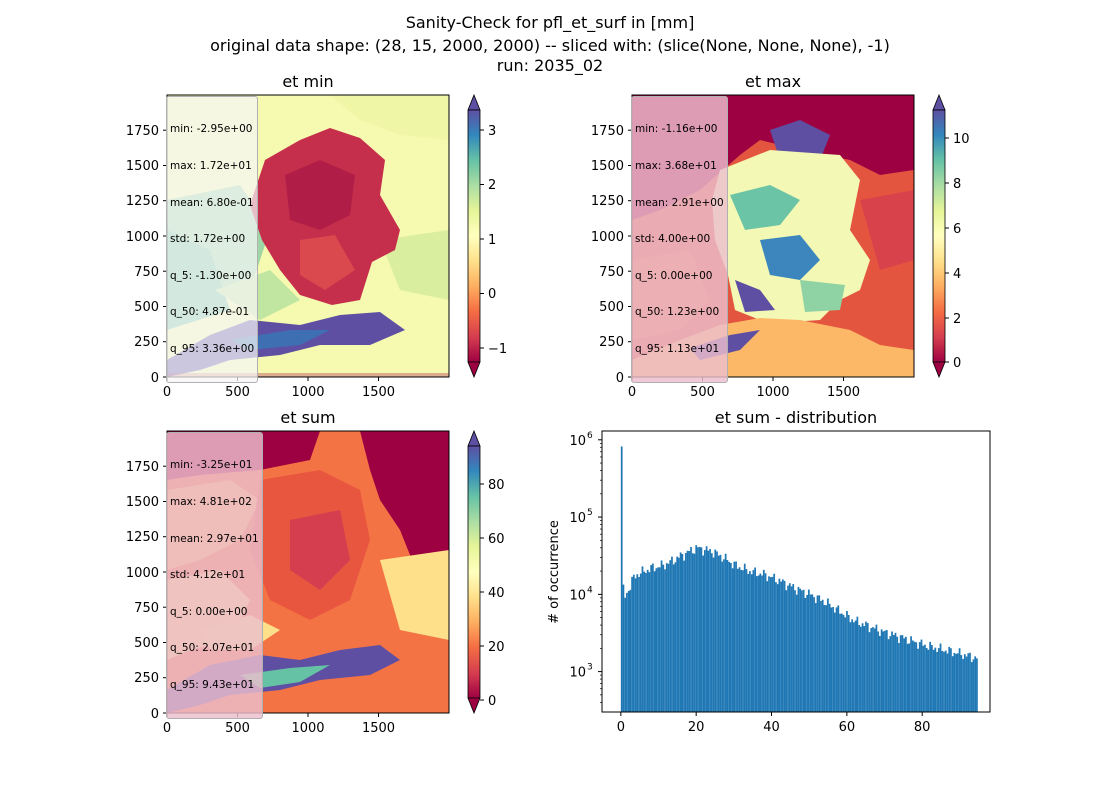  What do you see at coordinates (611, 272) in the screenshot?
I see `y-tick-label: 750` at bounding box center [611, 272].